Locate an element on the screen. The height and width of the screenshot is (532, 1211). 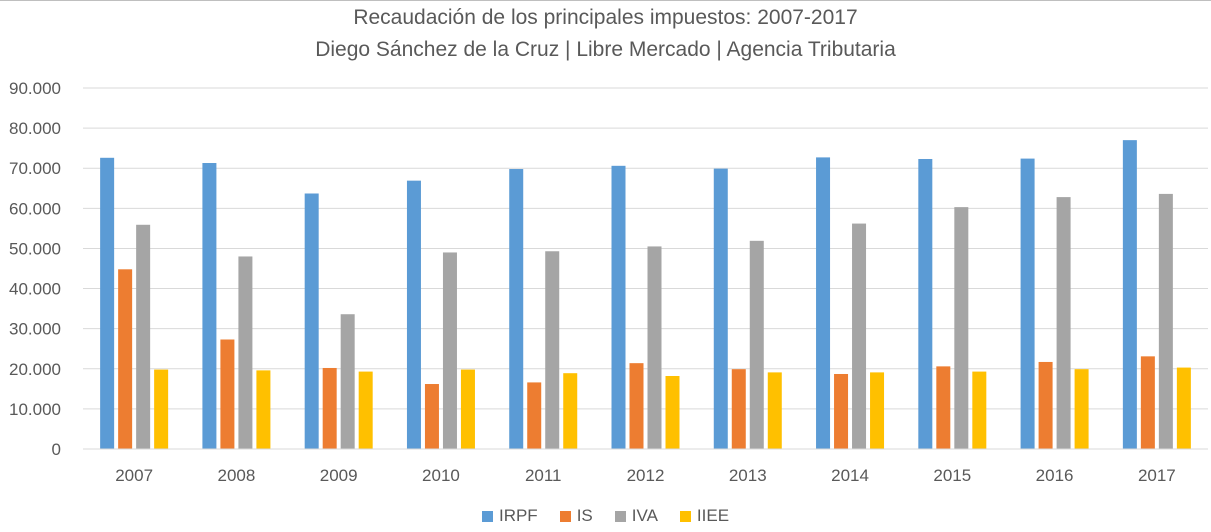
bar-irpf-2009 is located at coordinates (311, 321).